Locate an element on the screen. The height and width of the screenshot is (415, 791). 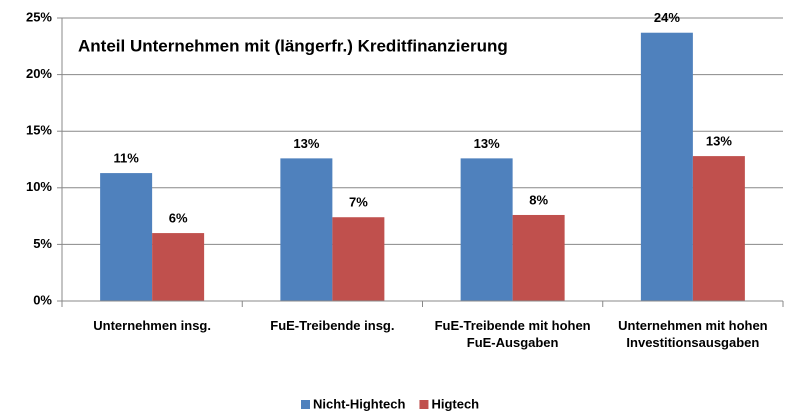
y-tick-label: 25% is located at coordinates (39, 16).